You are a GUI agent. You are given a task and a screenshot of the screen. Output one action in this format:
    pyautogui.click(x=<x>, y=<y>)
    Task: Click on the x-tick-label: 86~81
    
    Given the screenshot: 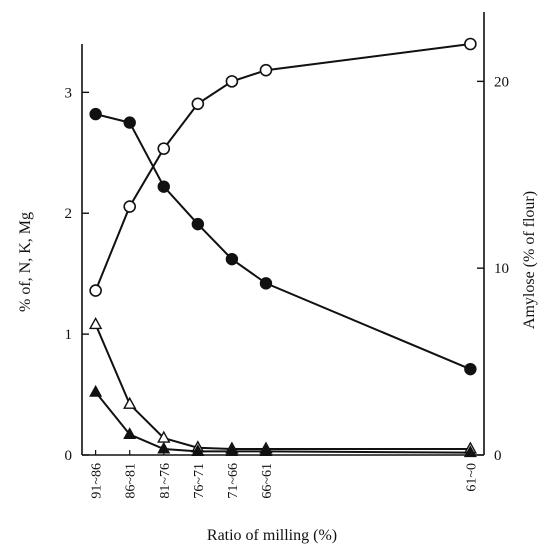 What is the action you would take?
    pyautogui.click(x=131, y=481)
    